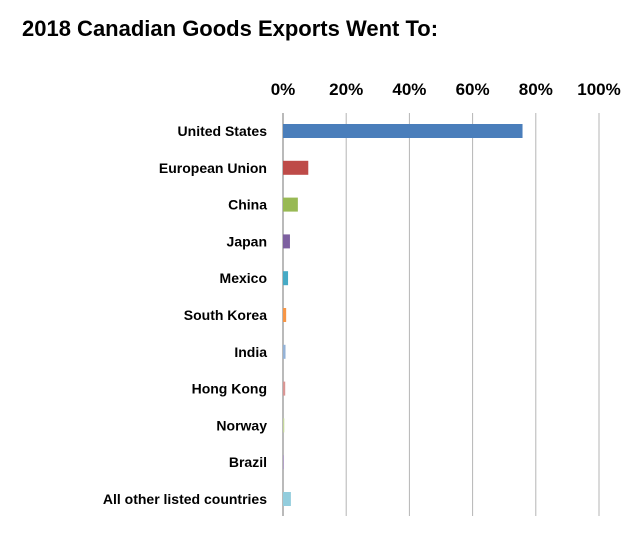 The image size is (640, 533). Describe the element at coordinates (536, 89) in the screenshot. I see `x-tick-label: 80%` at that location.